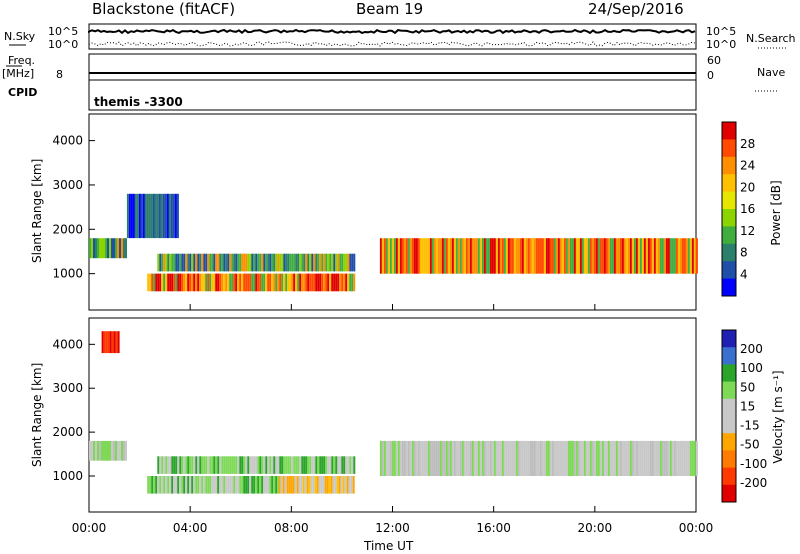  I want to click on nsearch-label: N.Search, so click(771, 38).